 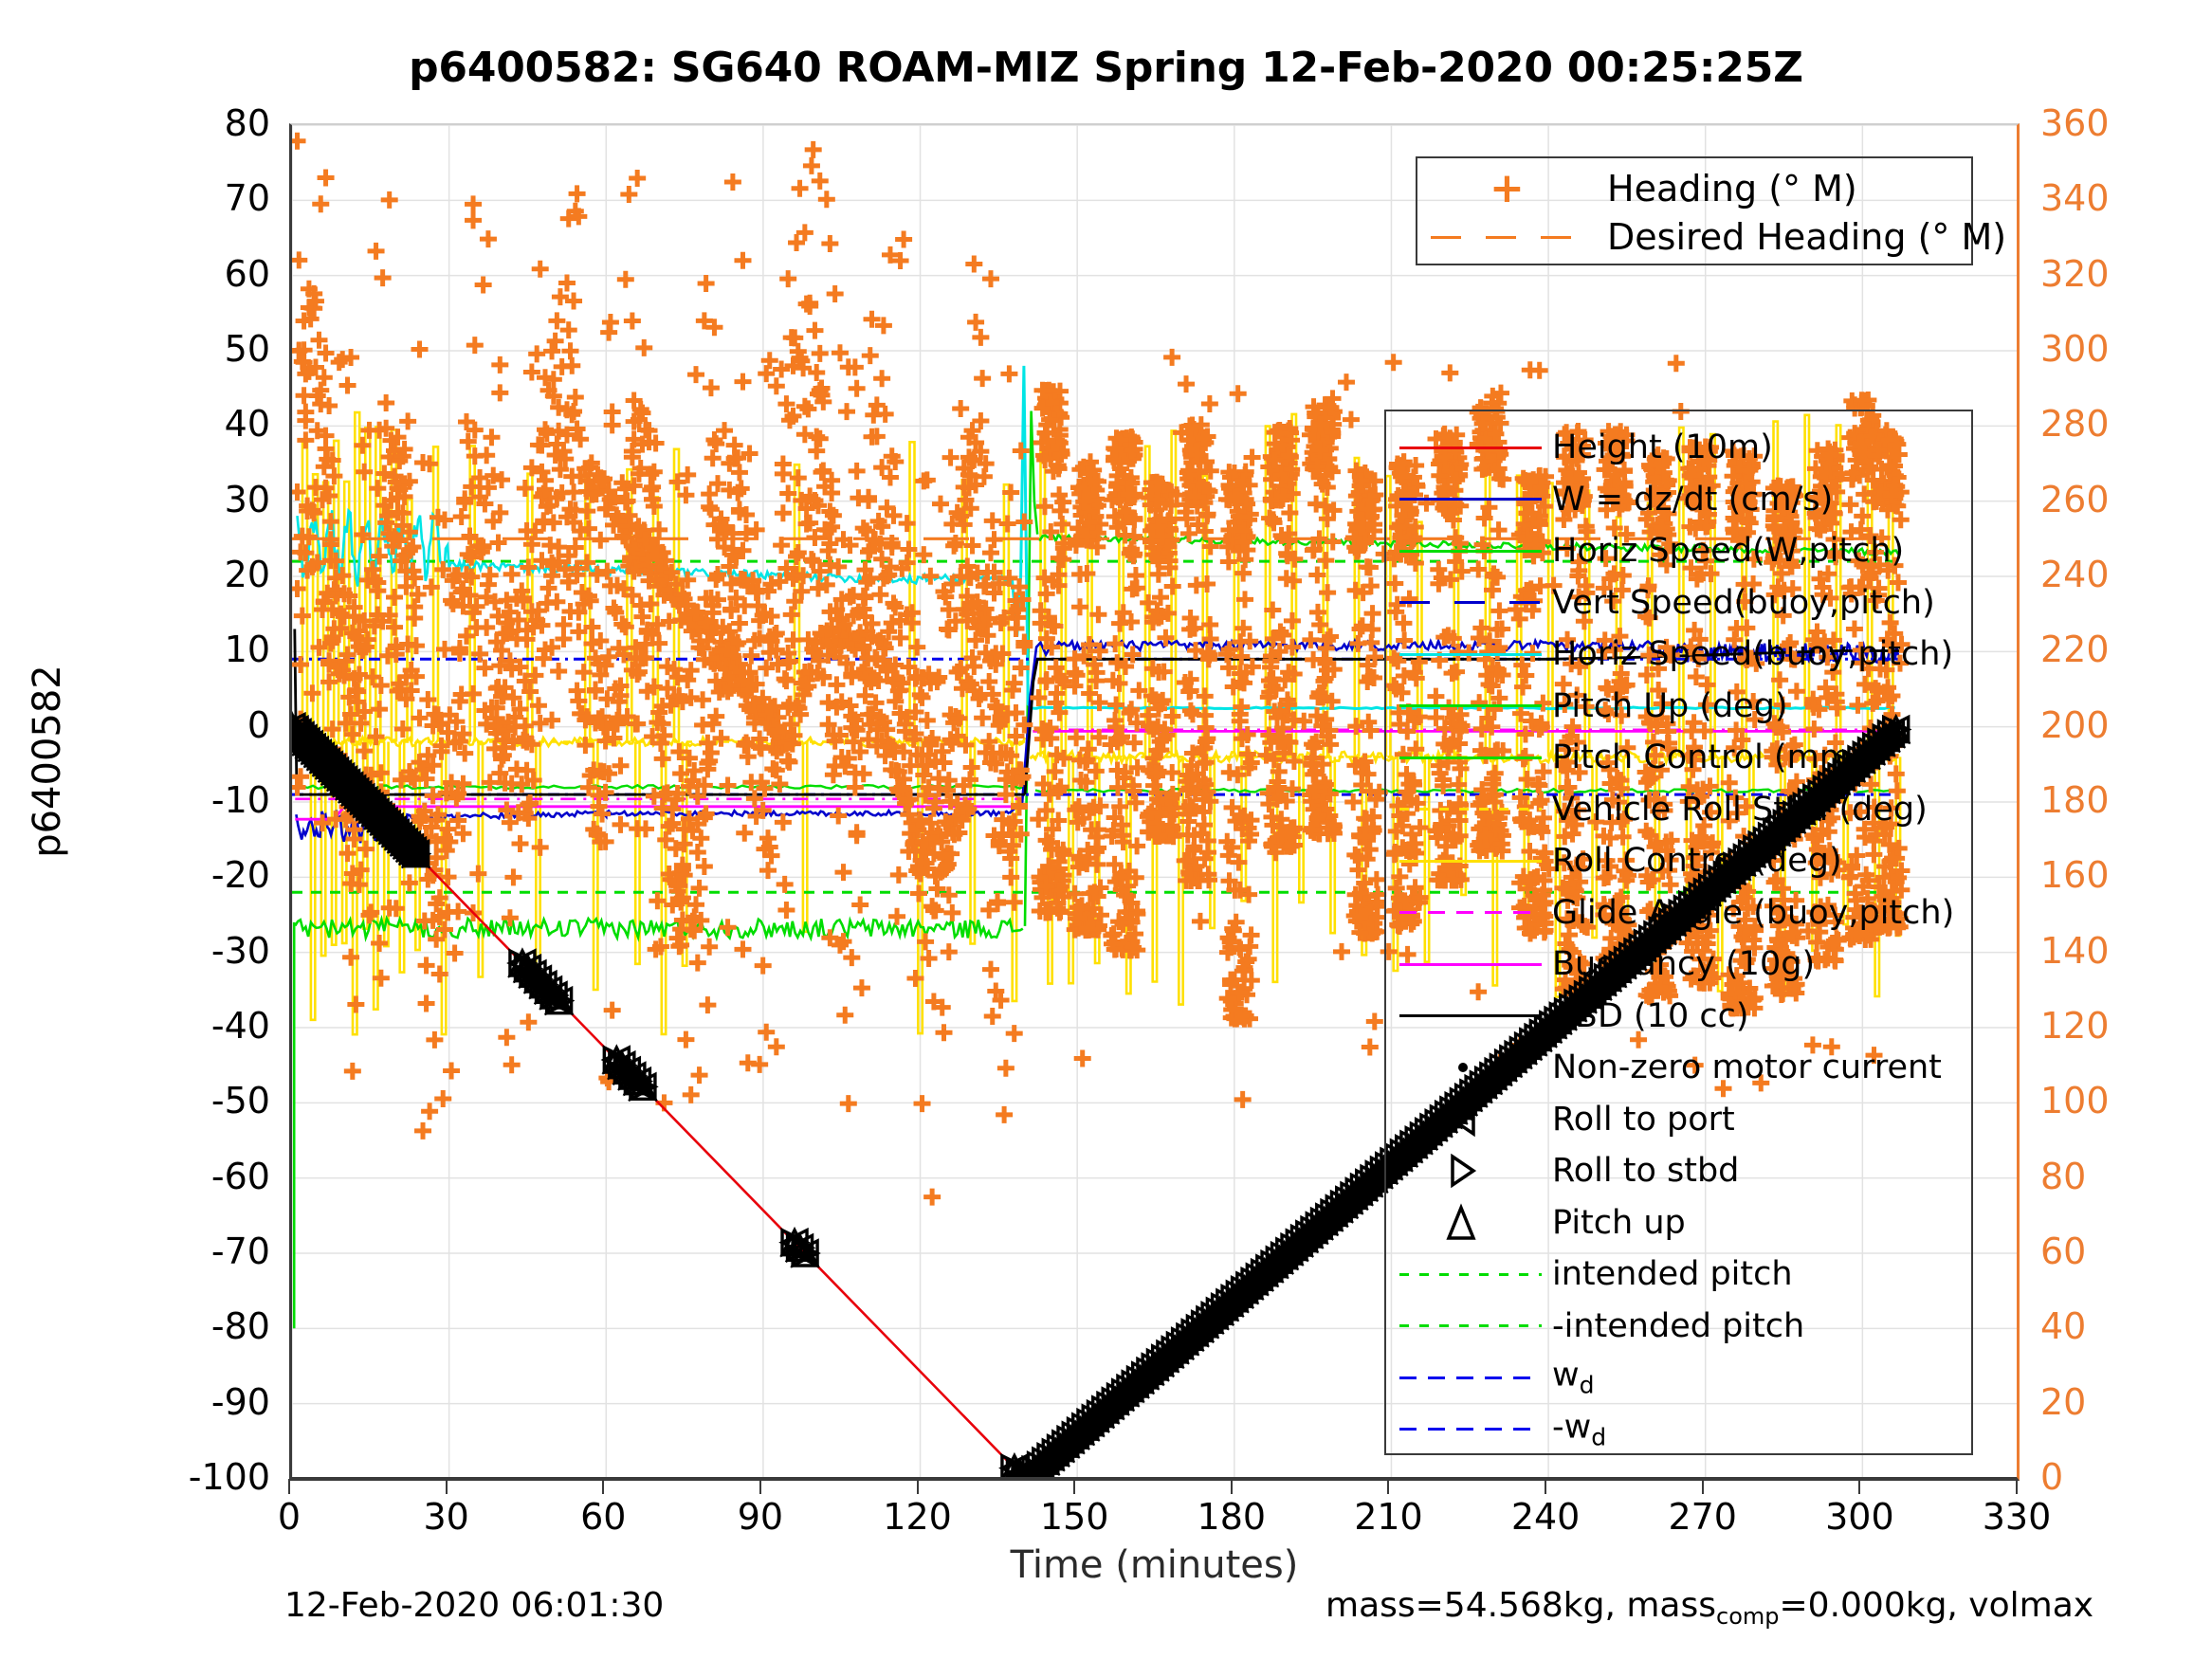 What do you see at coordinates (2063, 1326) in the screenshot?
I see `y2-tick-40: 40` at bounding box center [2063, 1326].